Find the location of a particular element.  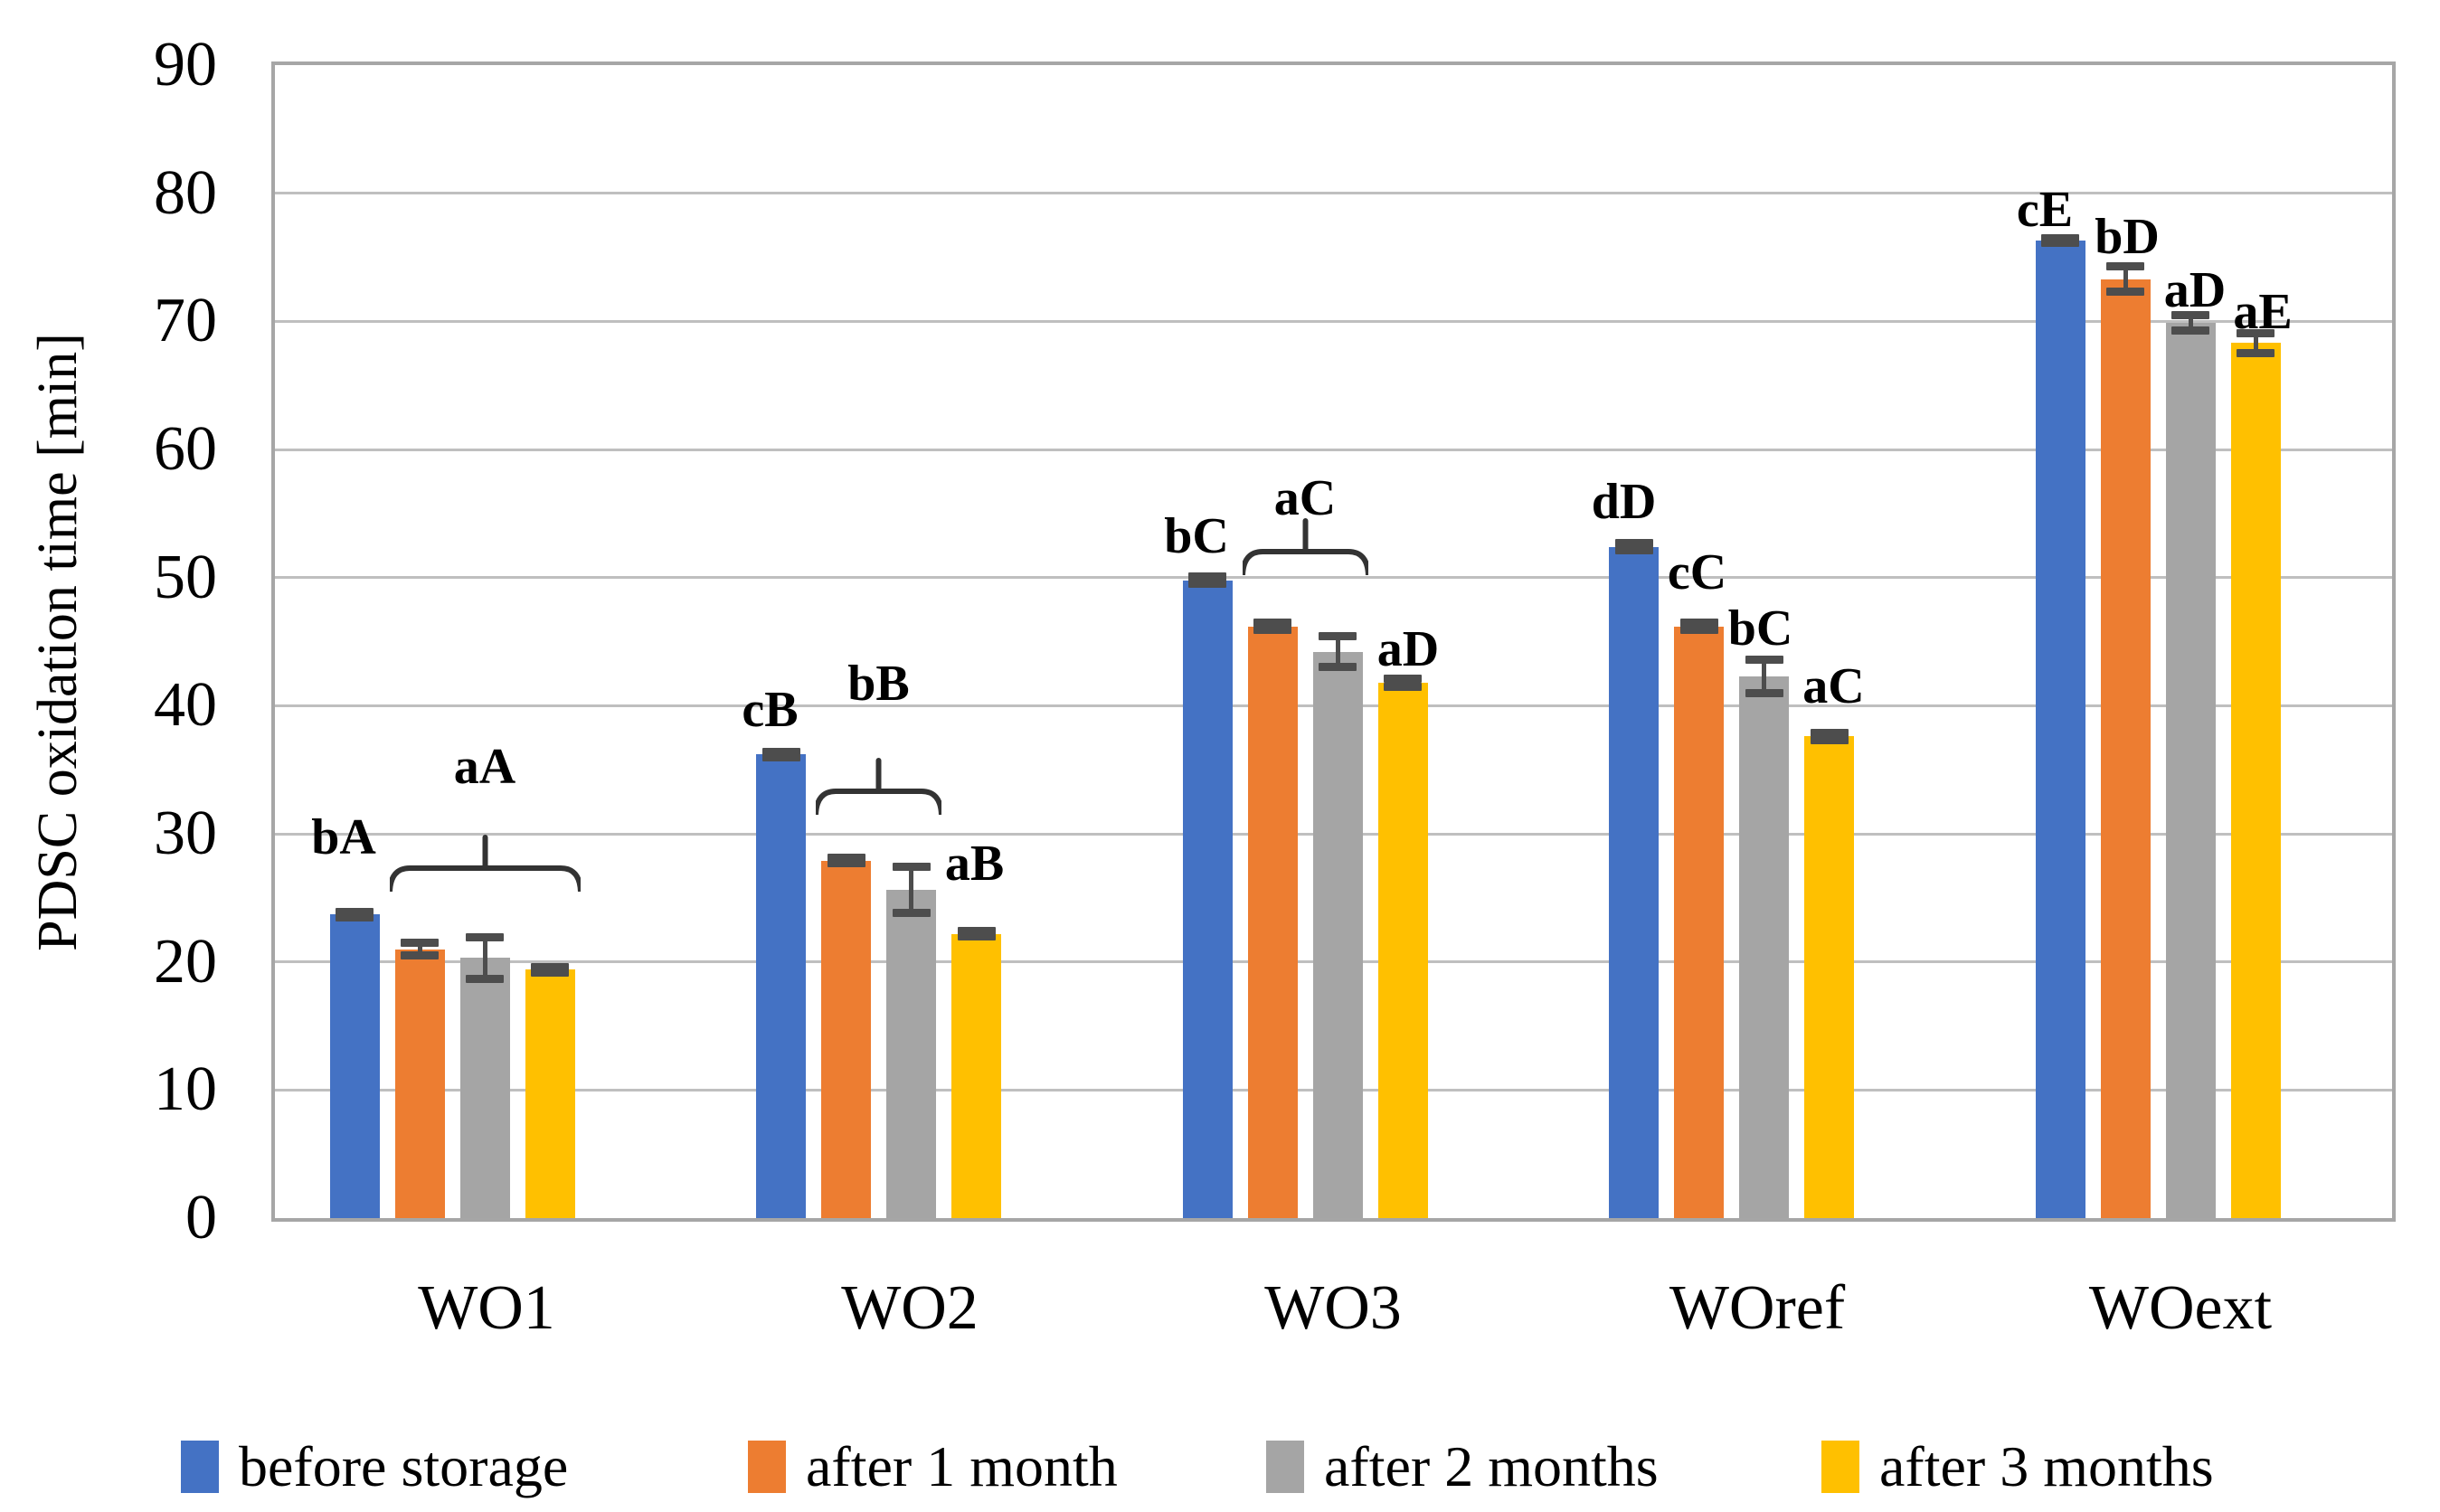

legend-item-before-storage: before storage is located at coordinates (375, 1467).